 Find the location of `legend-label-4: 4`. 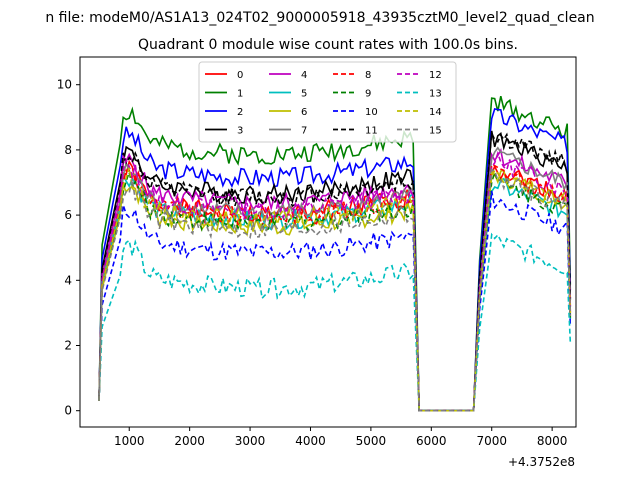

legend-label-4: 4 is located at coordinates (304, 75).